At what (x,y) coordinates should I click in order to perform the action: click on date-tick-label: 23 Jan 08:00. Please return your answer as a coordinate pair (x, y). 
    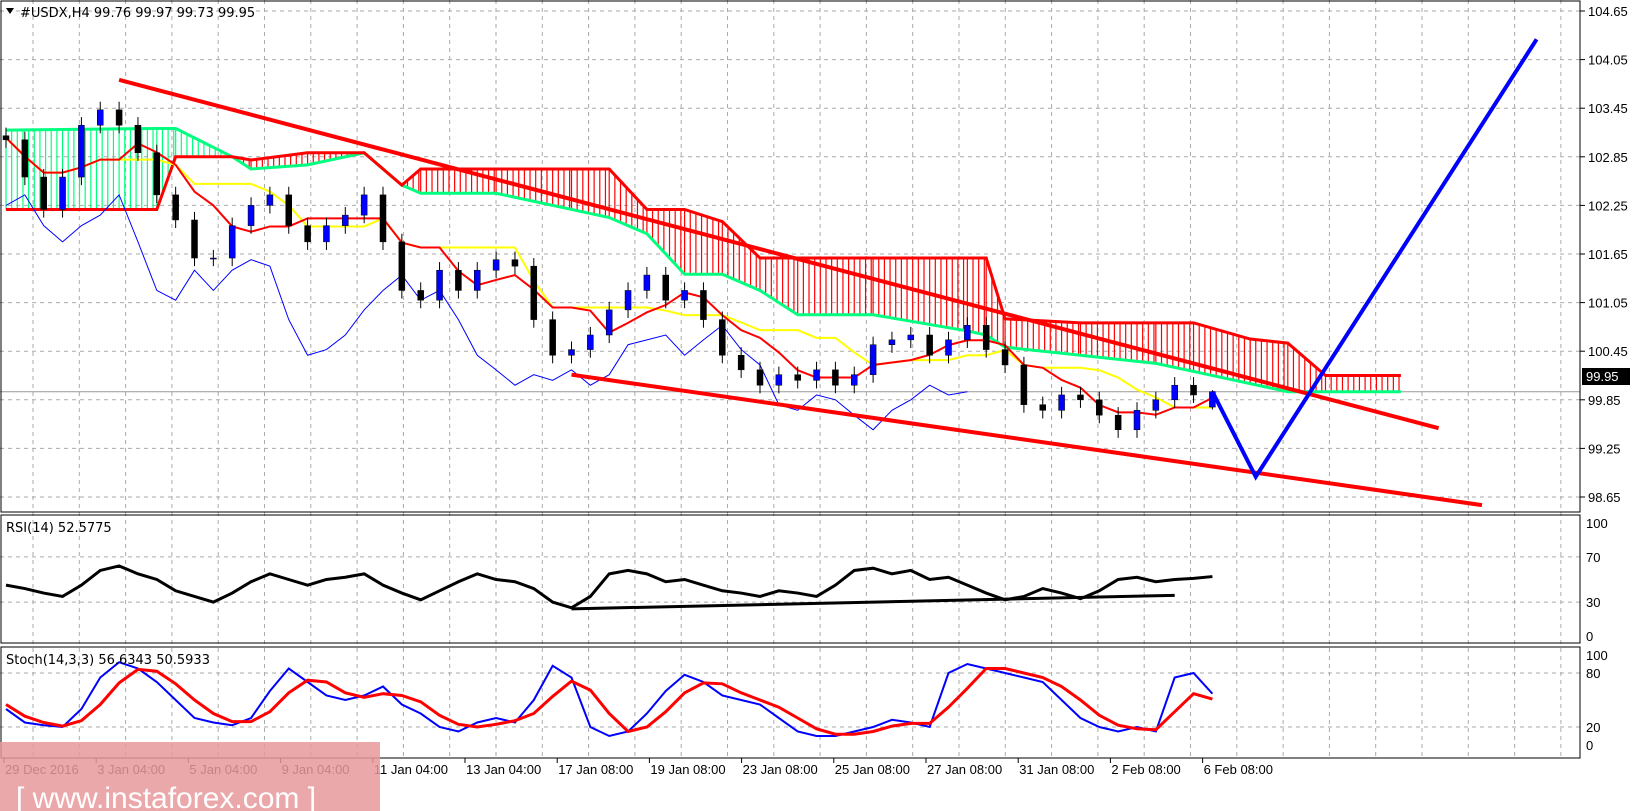
    Looking at the image, I should click on (780, 769).